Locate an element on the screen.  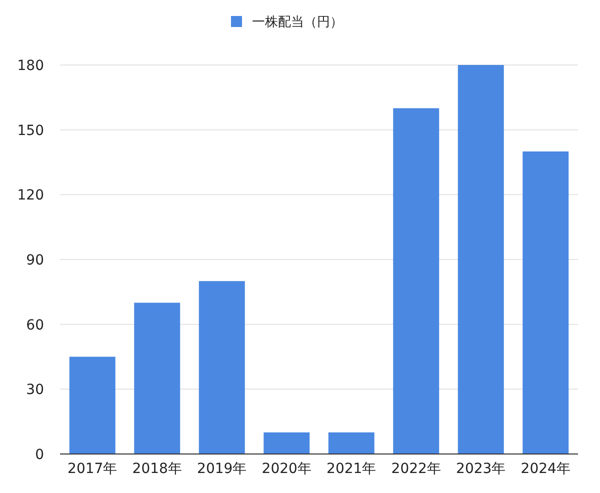
y-tick-label: 60 is located at coordinates (35, 325).